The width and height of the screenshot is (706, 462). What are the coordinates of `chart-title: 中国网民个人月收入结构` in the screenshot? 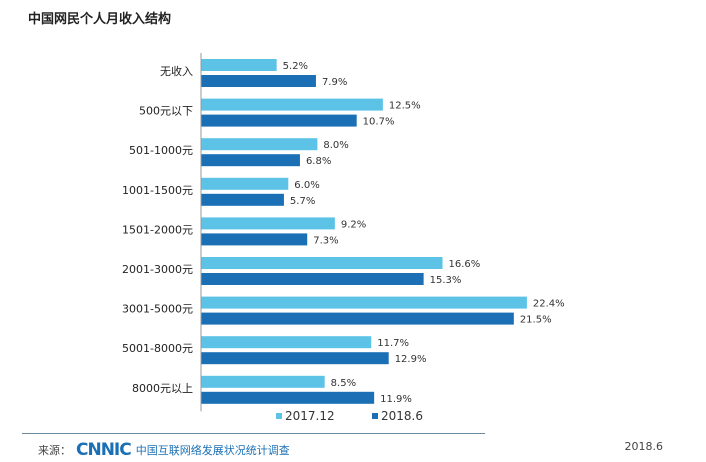 It's located at (100, 19).